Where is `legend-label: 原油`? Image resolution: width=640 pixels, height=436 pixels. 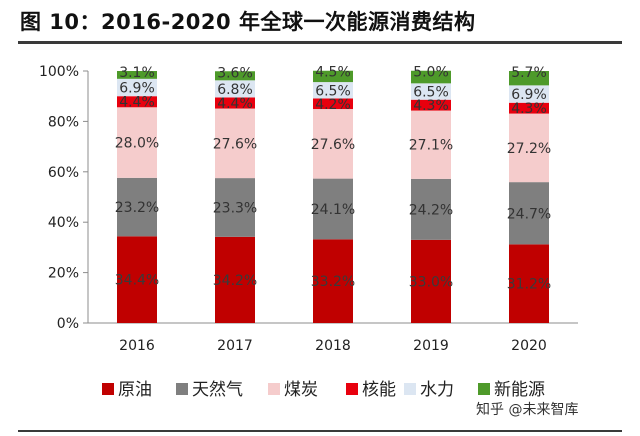 legend-label: 原油 is located at coordinates (135, 390).